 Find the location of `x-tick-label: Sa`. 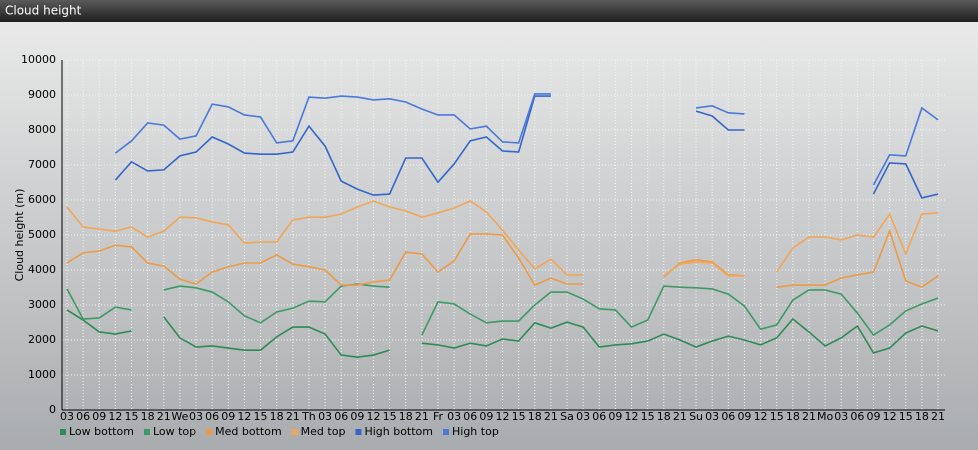

x-tick-label: Sa is located at coordinates (567, 416).